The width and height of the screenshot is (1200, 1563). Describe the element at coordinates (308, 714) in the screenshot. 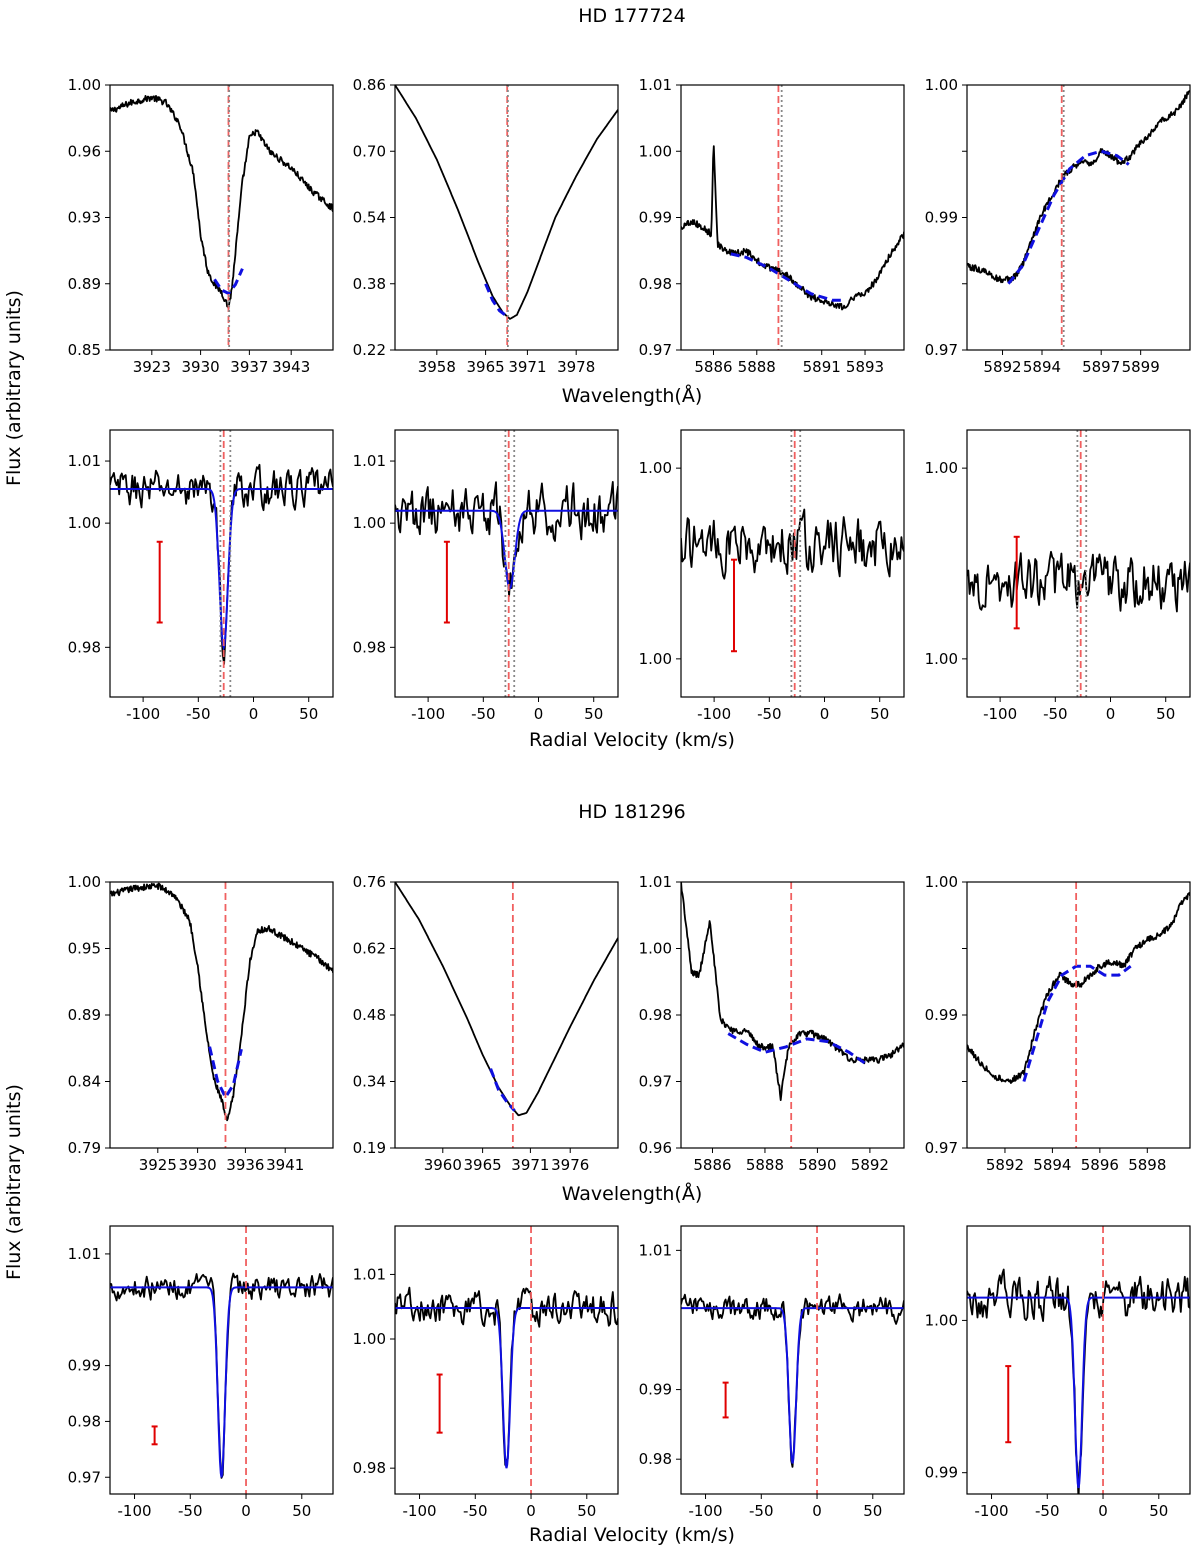

I see `x-tick-label-g0-r1-c0-3: 50` at that location.